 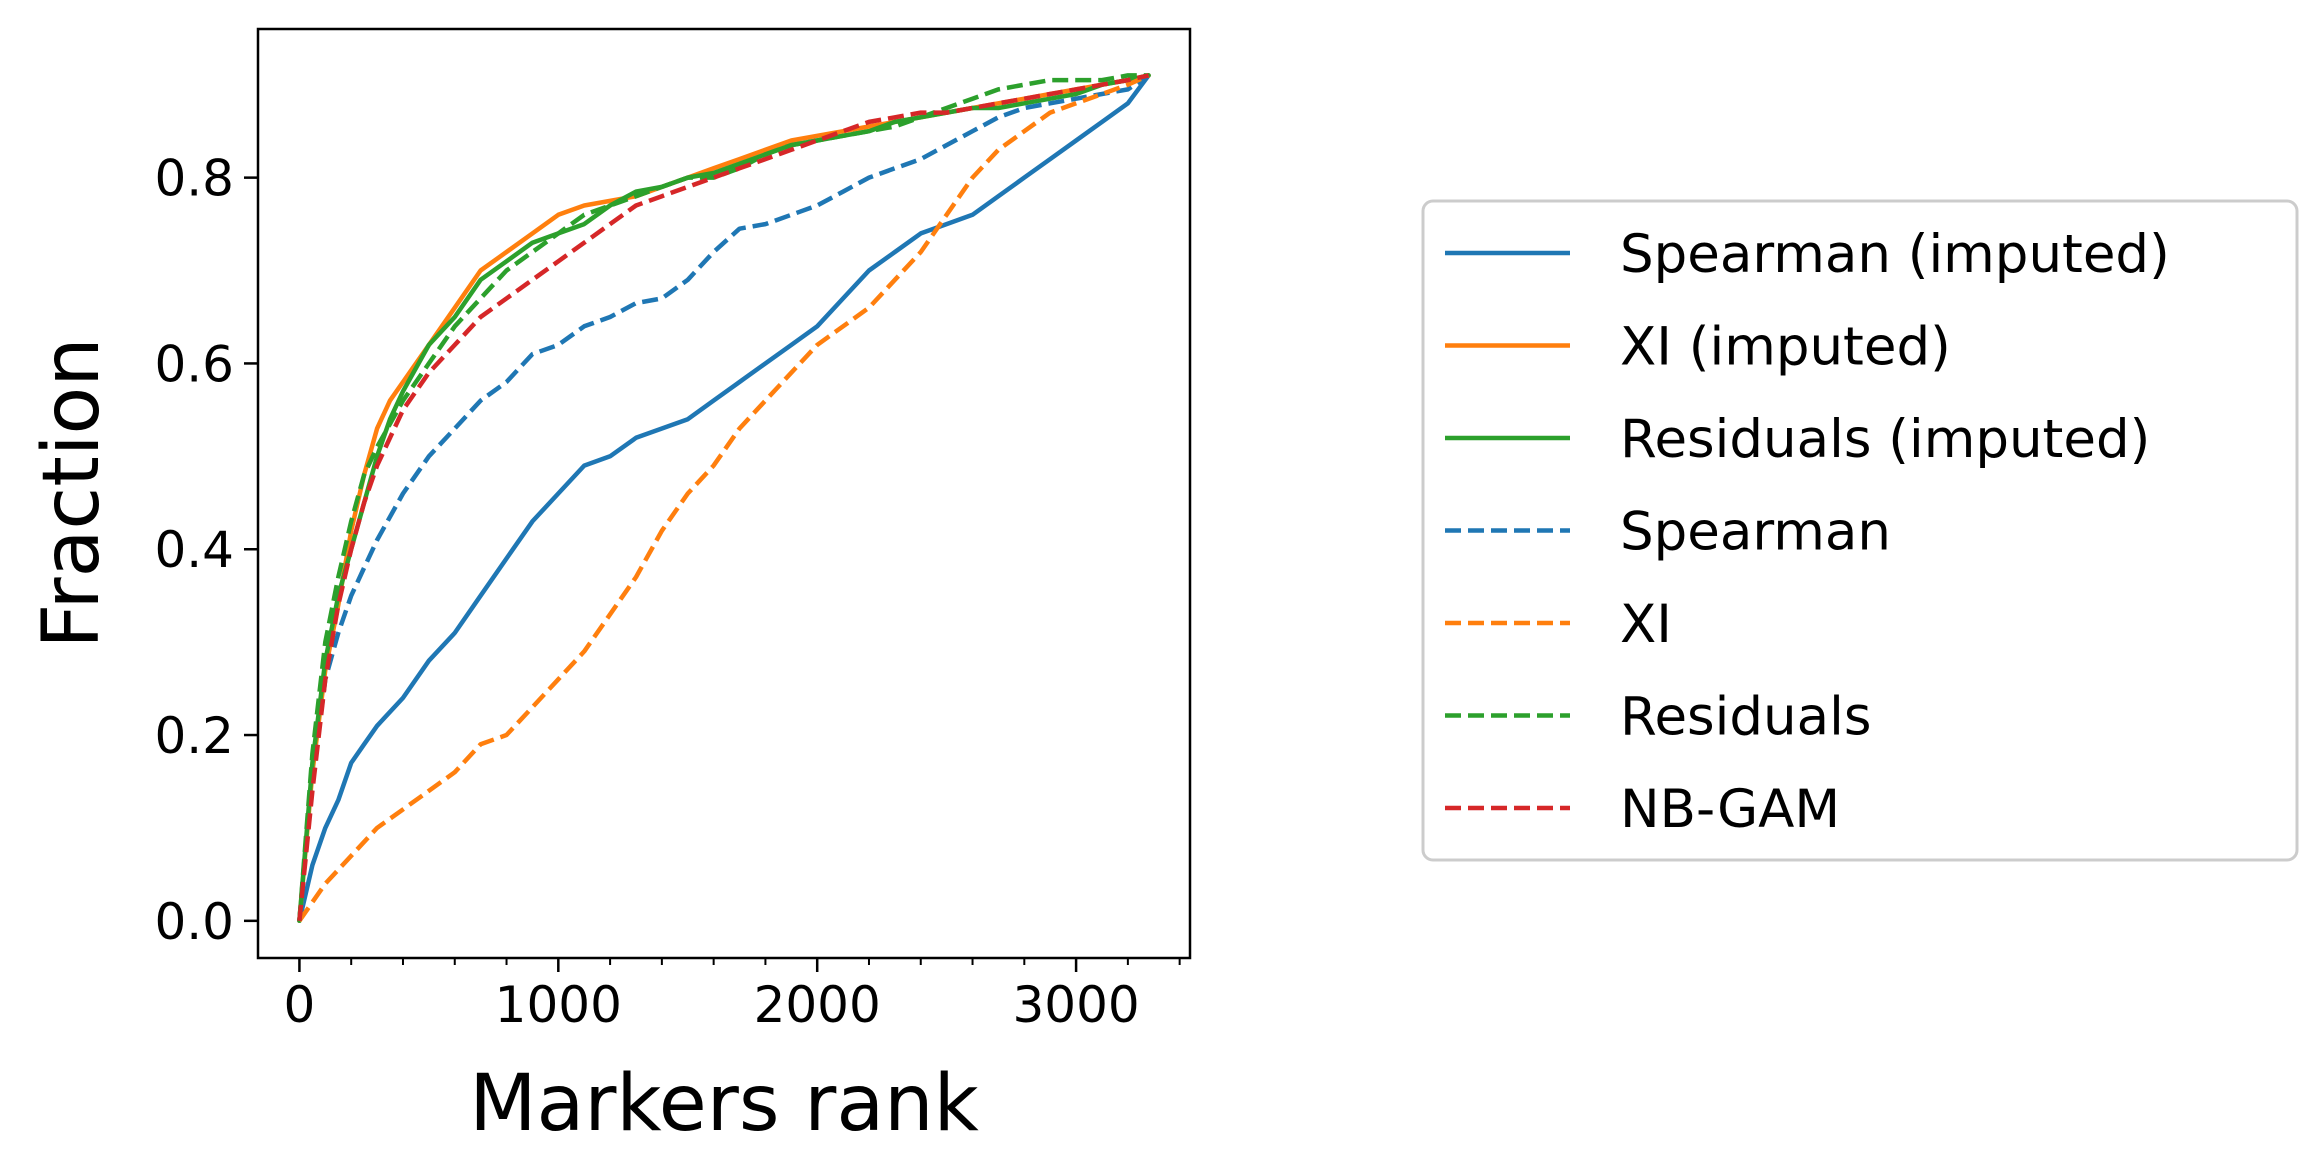 What do you see at coordinates (1646, 624) in the screenshot?
I see `legend-label-4: XI` at bounding box center [1646, 624].